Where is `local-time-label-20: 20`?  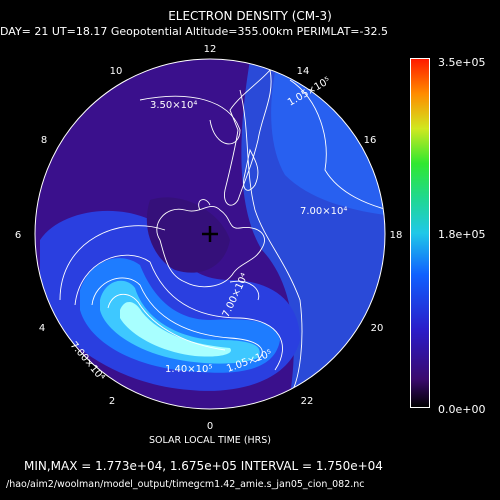 local-time-label-20: 20 is located at coordinates (377, 328).